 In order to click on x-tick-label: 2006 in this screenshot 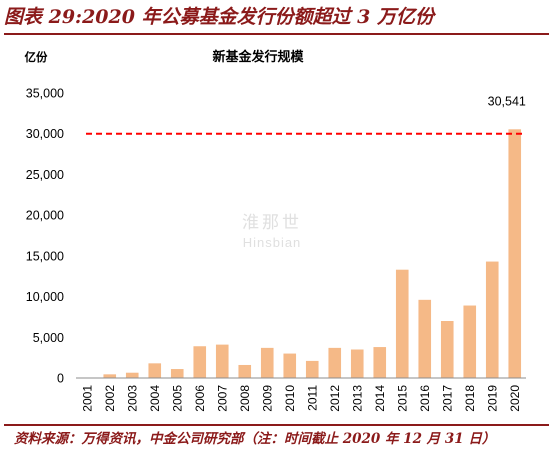, I will do `click(200, 398)`.